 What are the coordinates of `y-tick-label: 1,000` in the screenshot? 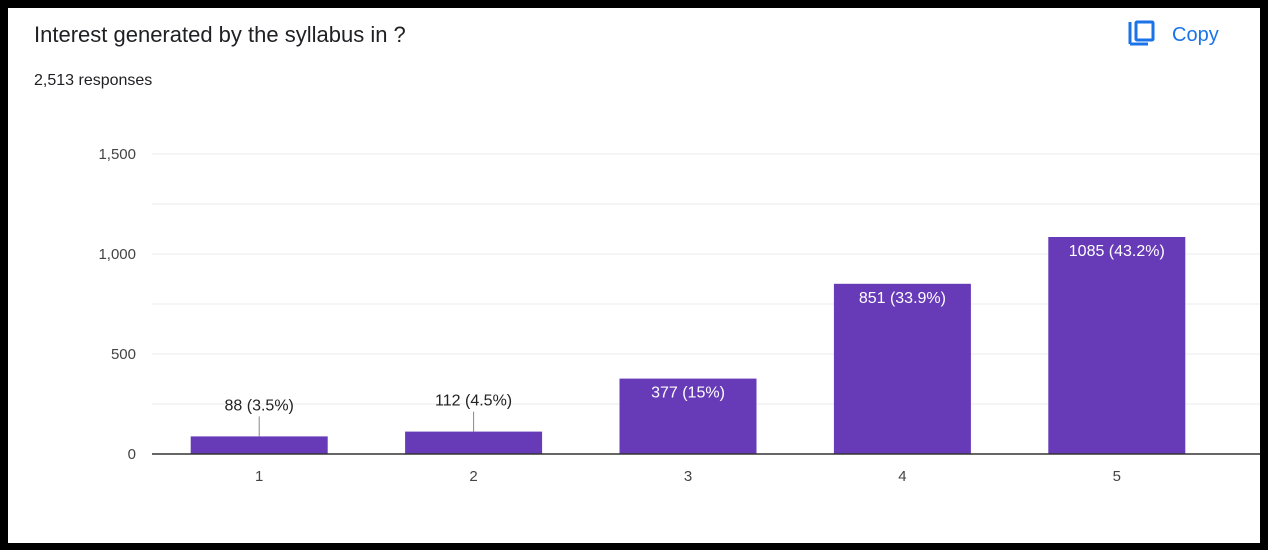 It's located at (117, 254).